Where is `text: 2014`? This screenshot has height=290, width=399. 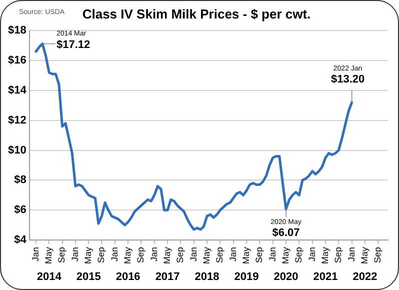 text: 2014 is located at coordinates (49, 277).